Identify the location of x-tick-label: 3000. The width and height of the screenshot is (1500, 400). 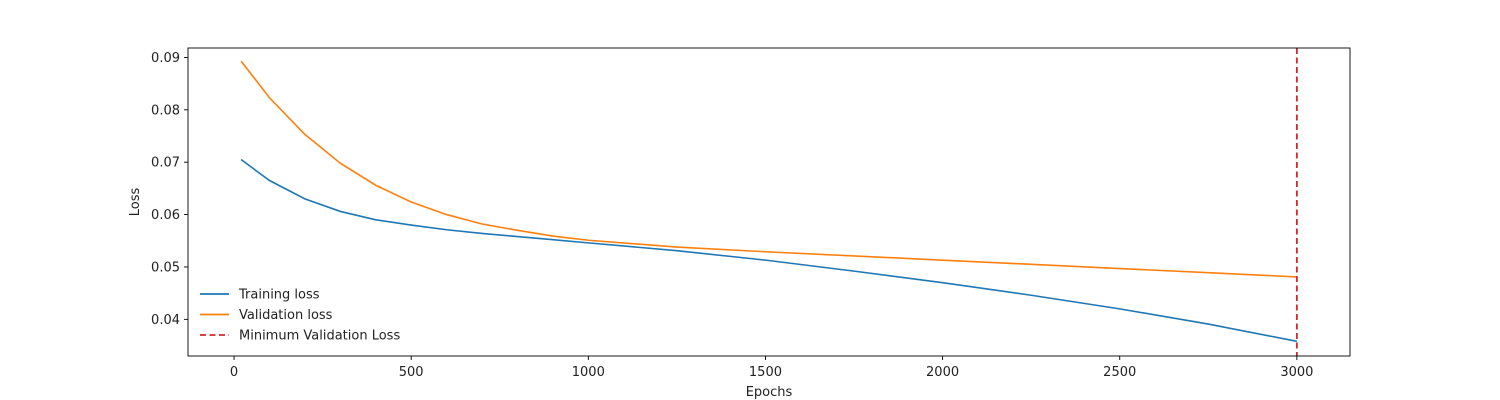
(1296, 372).